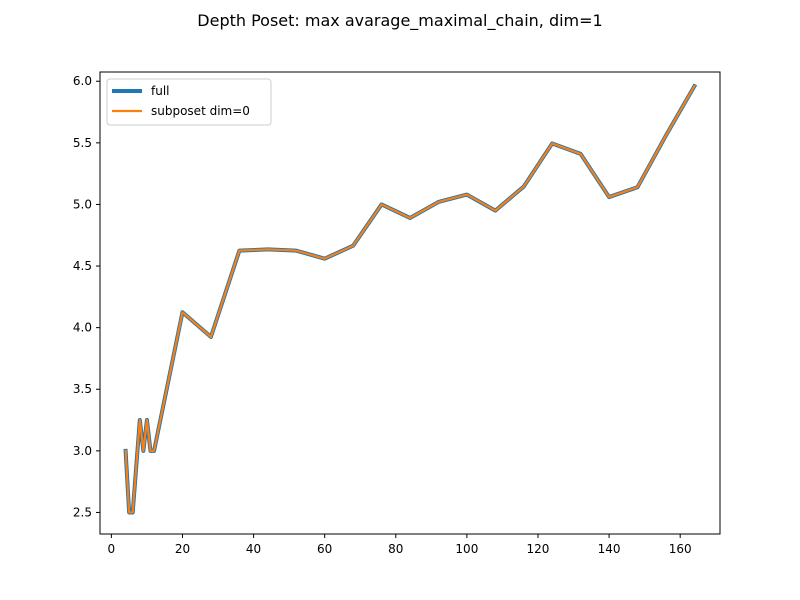  What do you see at coordinates (82, 204) in the screenshot?
I see `y-tick-label: 5.0` at bounding box center [82, 204].